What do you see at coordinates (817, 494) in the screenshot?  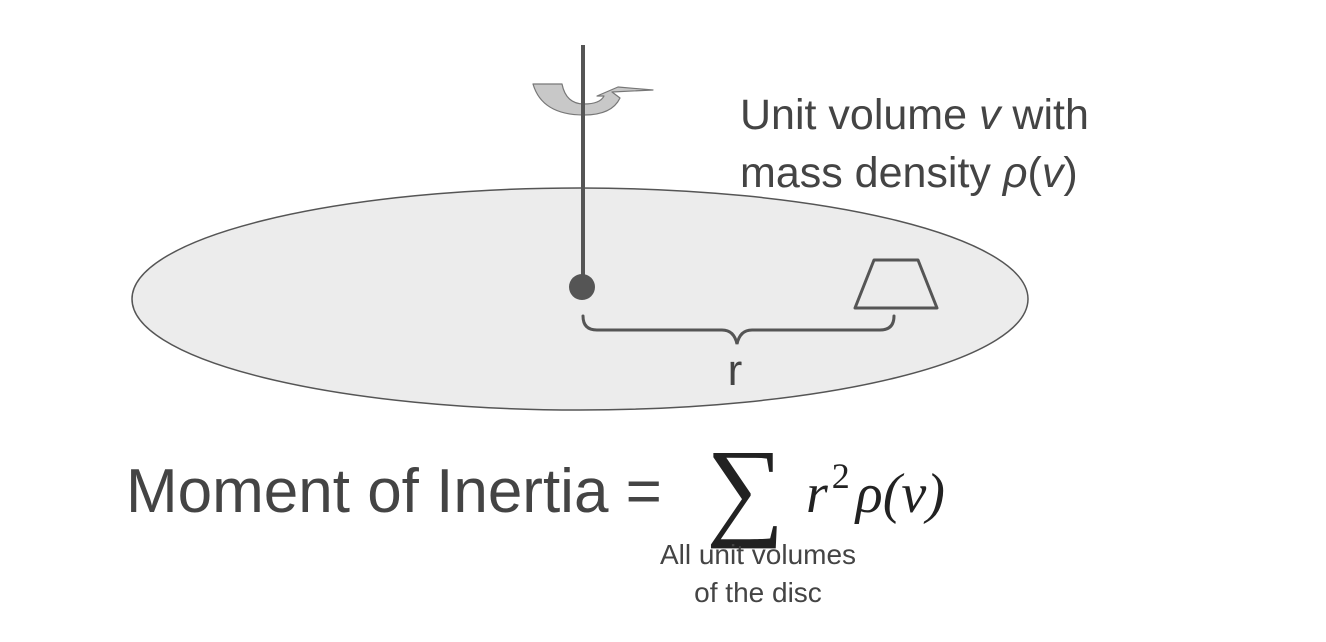 I see `equation-r: r` at bounding box center [817, 494].